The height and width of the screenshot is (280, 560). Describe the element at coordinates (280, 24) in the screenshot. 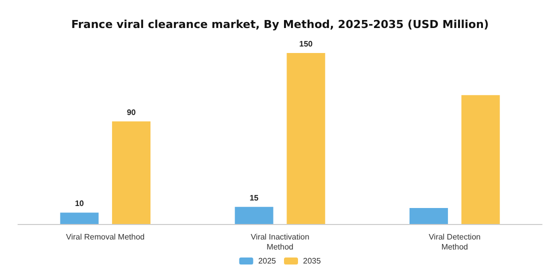

I see `chart-title: France viral clearance market, By Method, 2025-2035 (USD Million)` at that location.